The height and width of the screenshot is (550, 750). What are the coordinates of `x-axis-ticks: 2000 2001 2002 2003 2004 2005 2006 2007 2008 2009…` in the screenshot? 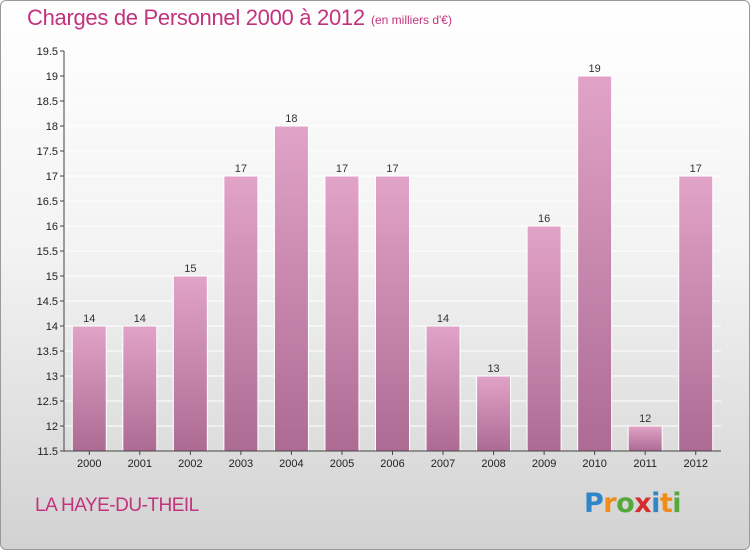 It's located at (392, 460).